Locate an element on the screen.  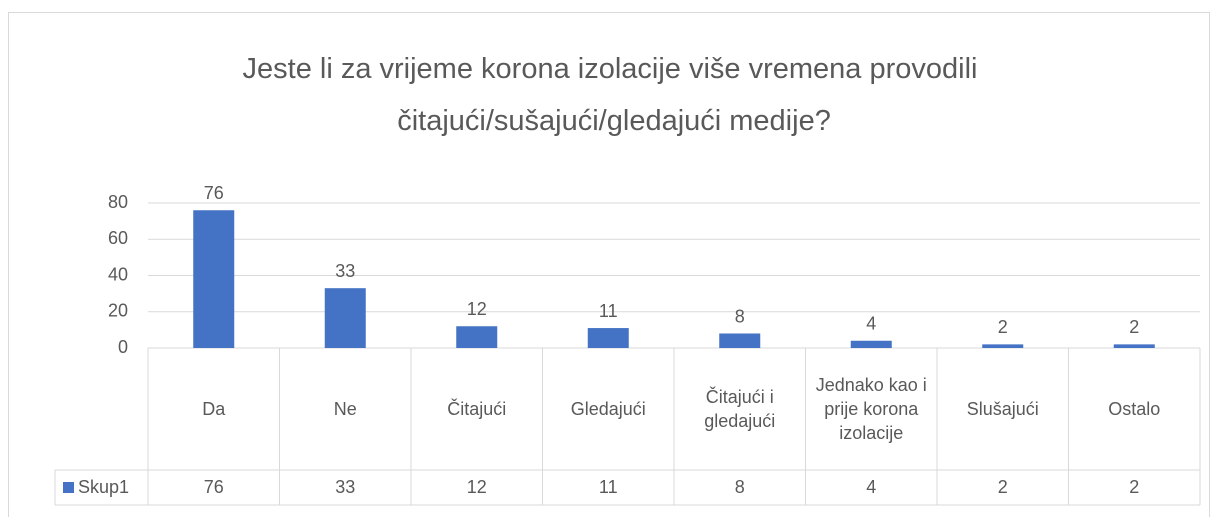
table-value: 4 is located at coordinates (871, 487).